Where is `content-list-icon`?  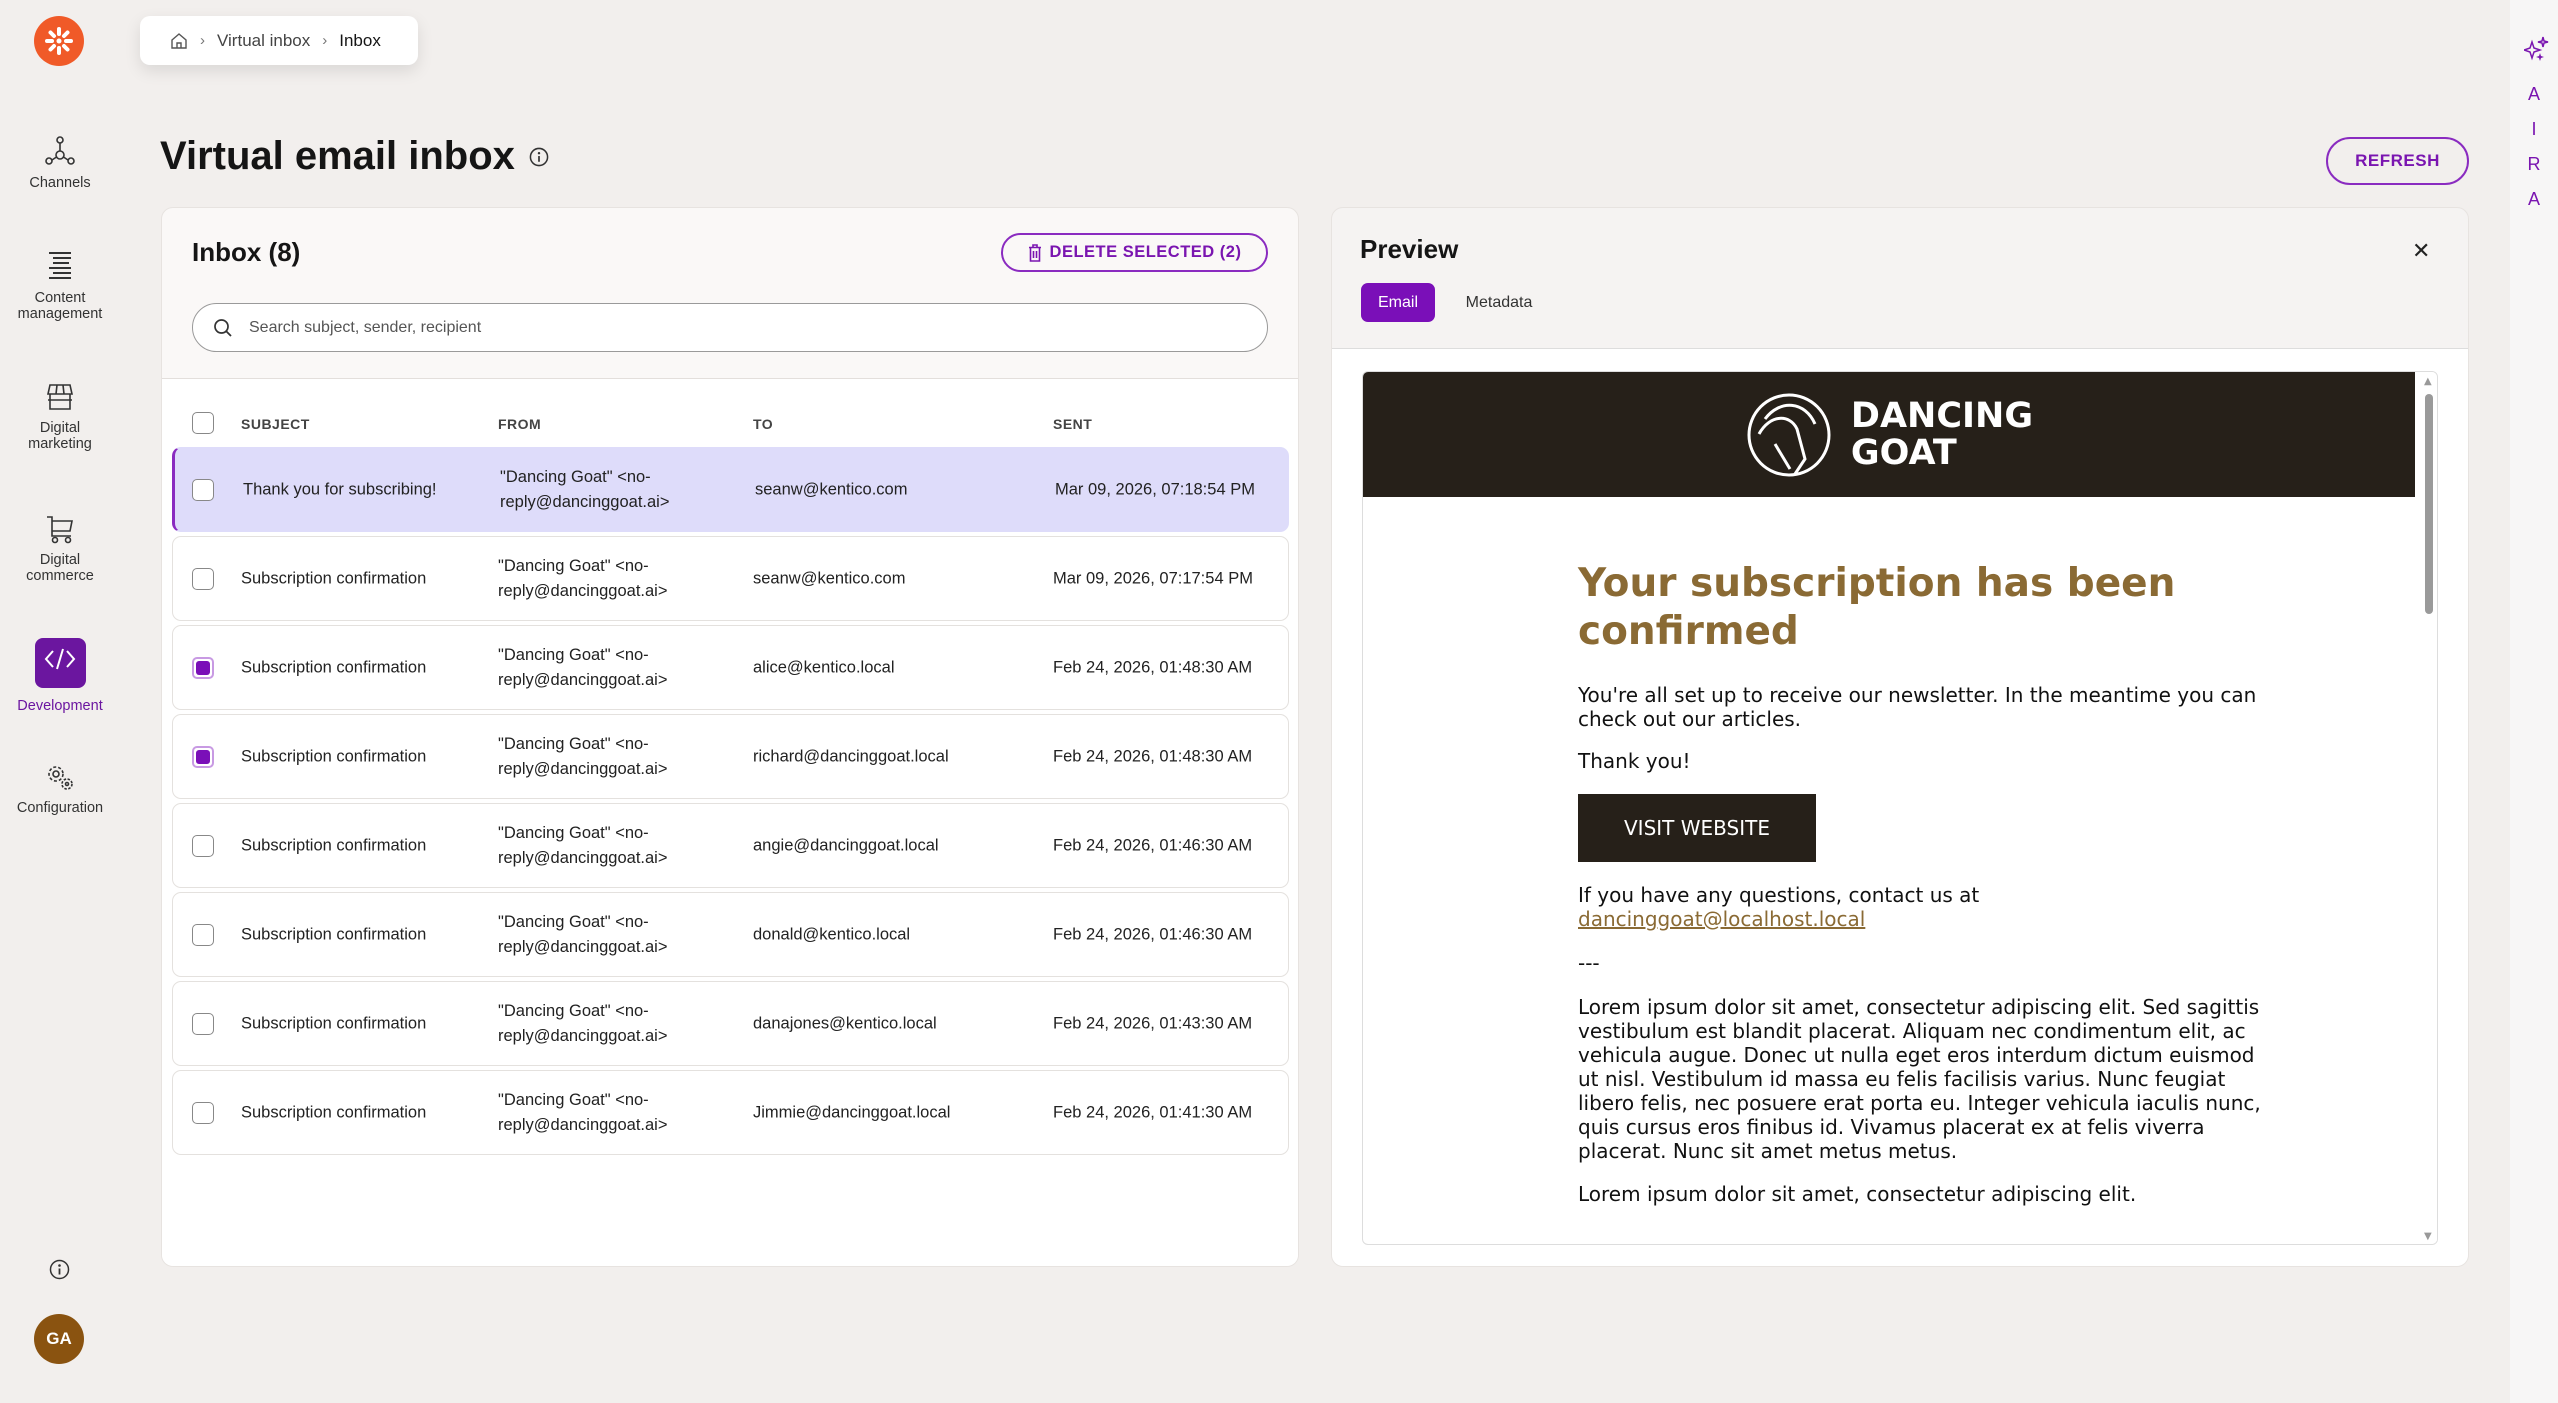
content-list-icon is located at coordinates (60, 265).